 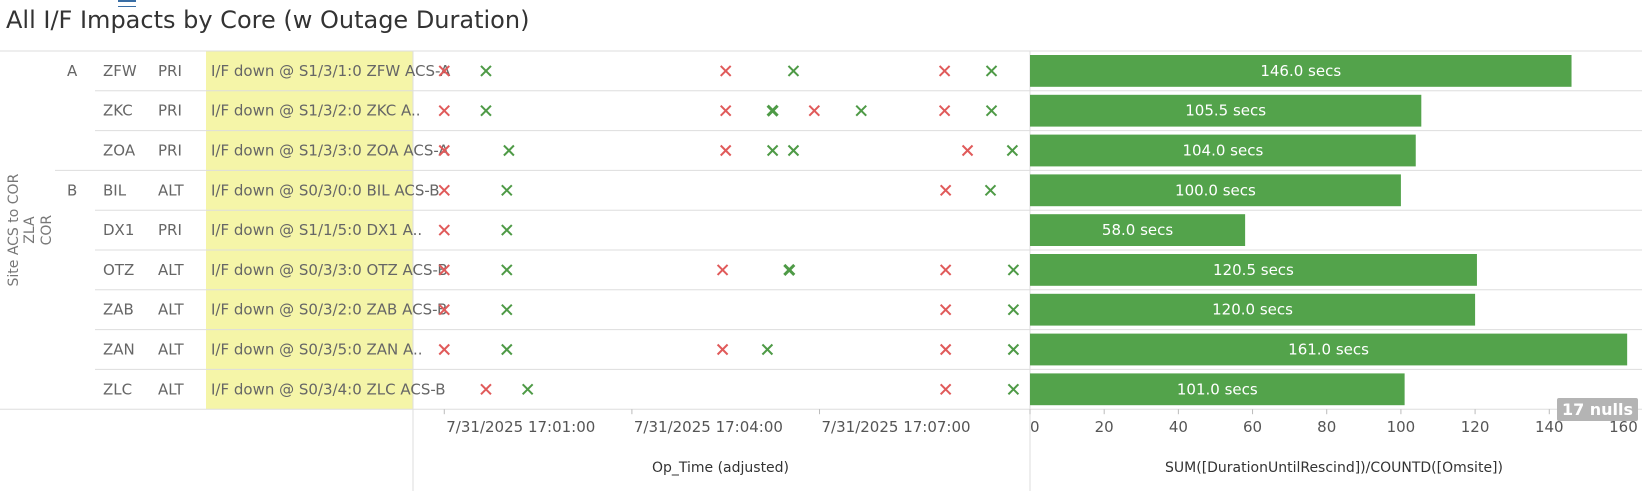 What do you see at coordinates (118, 270) in the screenshot?
I see `site-label: OTZ` at bounding box center [118, 270].